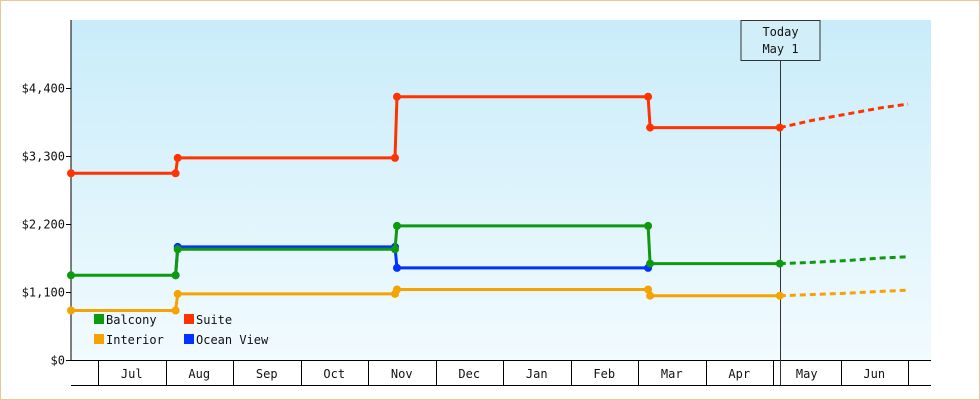 This screenshot has height=400, width=980. I want to click on x-tick-label: Jun, so click(874, 374).